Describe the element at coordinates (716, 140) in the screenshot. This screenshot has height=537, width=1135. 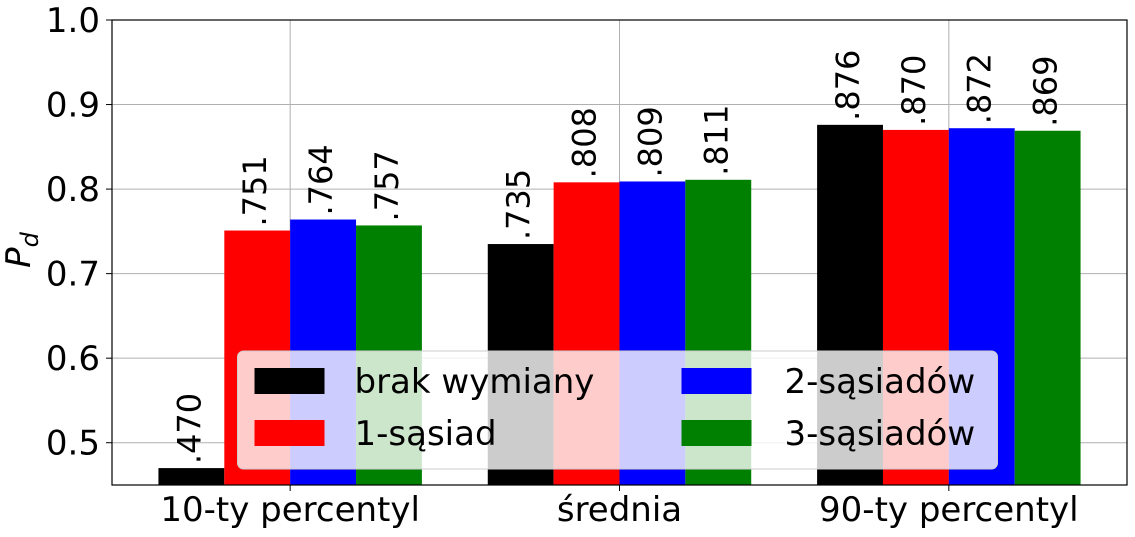
I see `value-label: .811` at that location.